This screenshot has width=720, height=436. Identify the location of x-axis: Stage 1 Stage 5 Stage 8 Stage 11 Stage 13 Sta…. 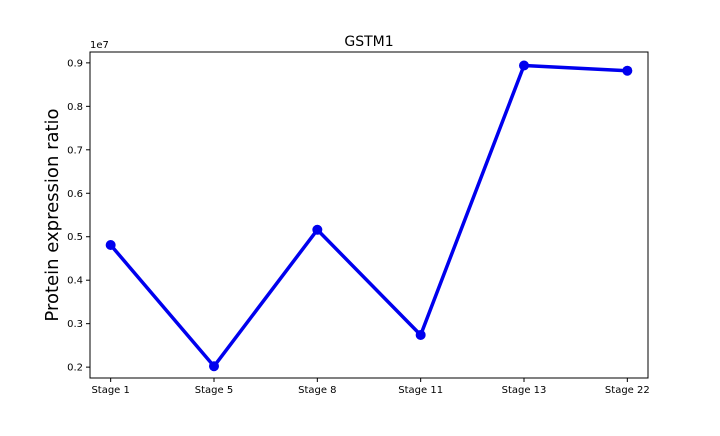
(370, 387).